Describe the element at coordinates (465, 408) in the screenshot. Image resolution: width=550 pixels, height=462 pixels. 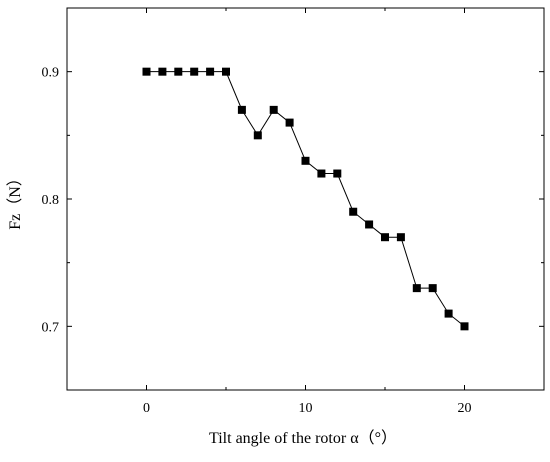
I see `x-tick-label: 20` at that location.